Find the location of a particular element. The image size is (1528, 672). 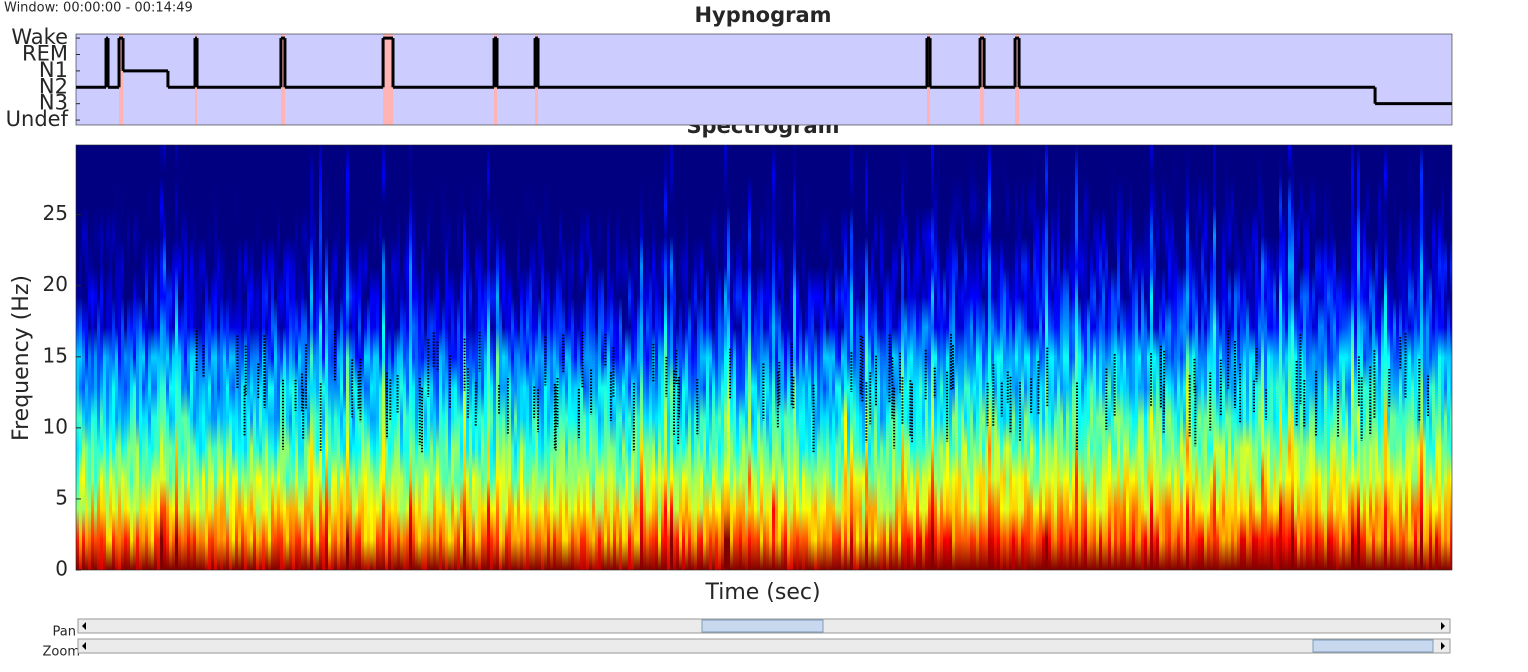

zoom-track is located at coordinates (764, 646).